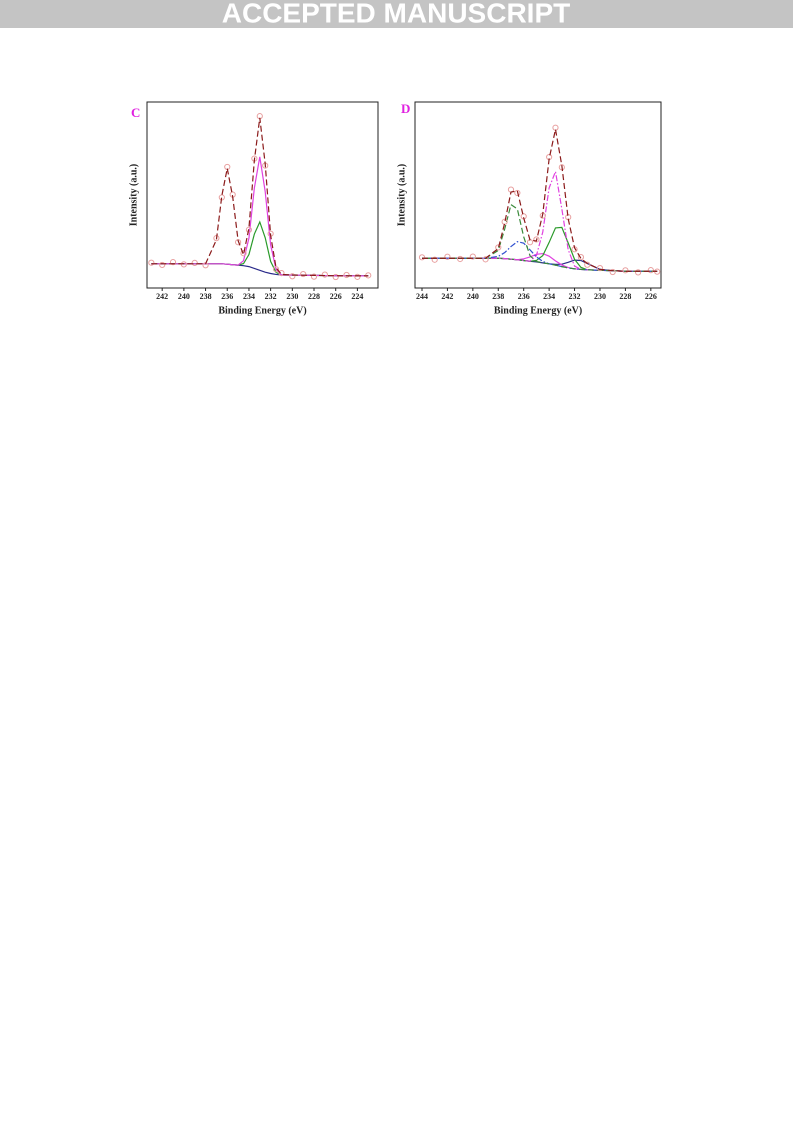 Image resolution: width=793 pixels, height=1123 pixels. I want to click on x-tick-label: 244, so click(422, 296).